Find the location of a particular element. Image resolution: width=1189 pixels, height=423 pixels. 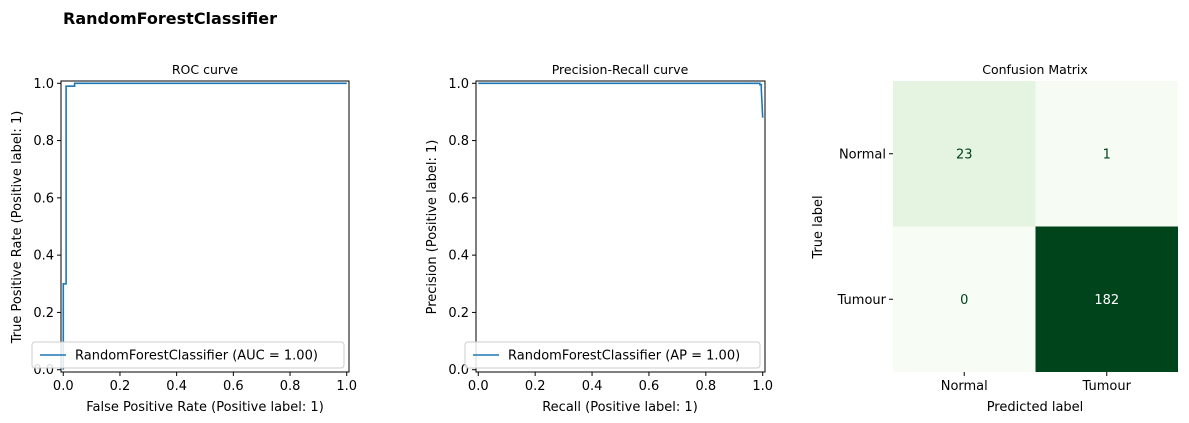

roc-legend-label: RandomForestClassifier (AUC = 1.00) is located at coordinates (196, 356).